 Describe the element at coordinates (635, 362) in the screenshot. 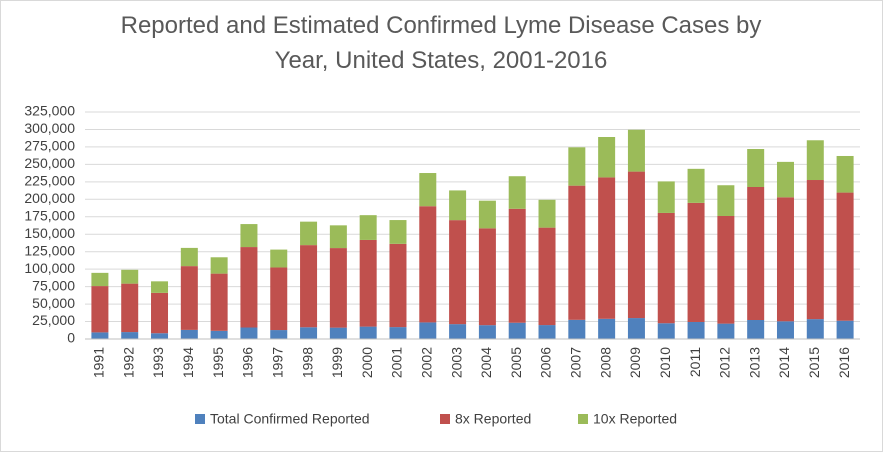

I see `x-tick-label: 2009` at that location.